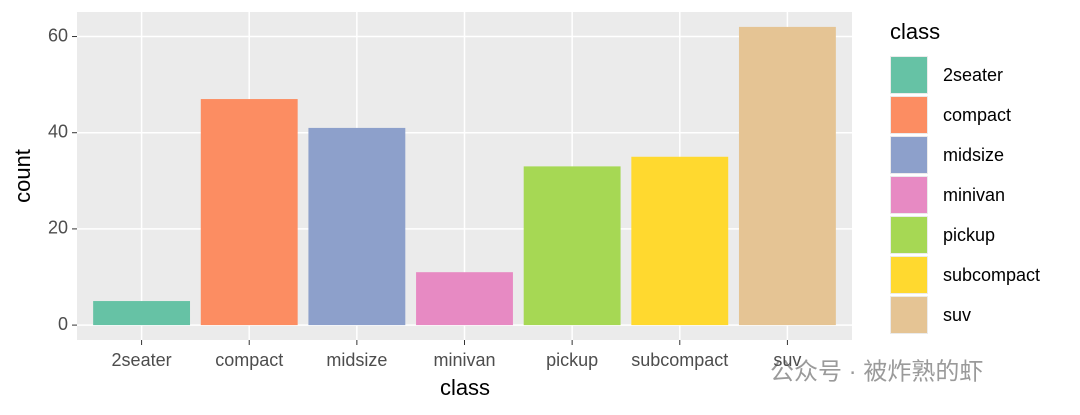  I want to click on legend-title: class, so click(915, 31).